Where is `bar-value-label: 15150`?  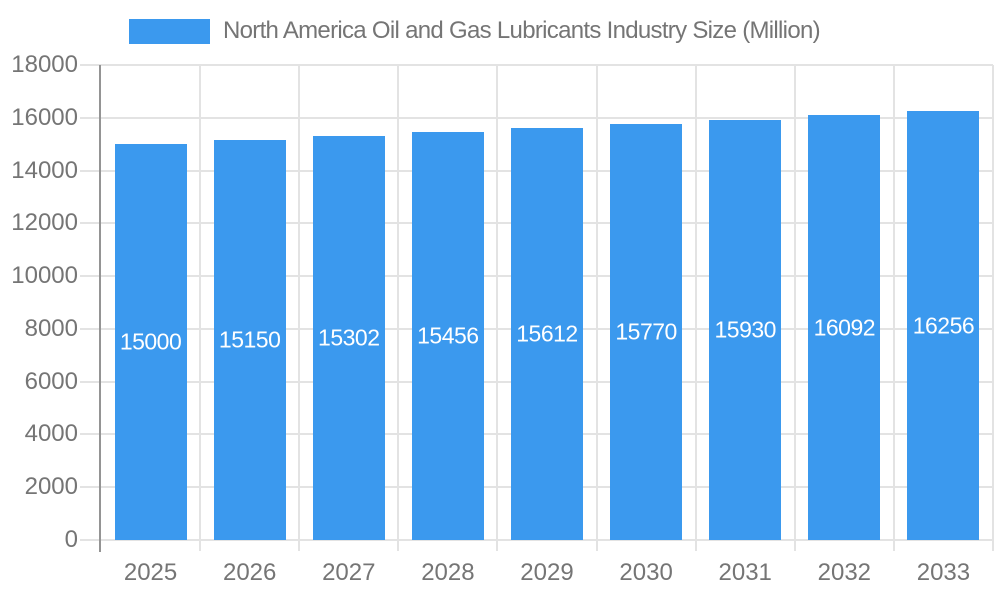 bar-value-label: 15150 is located at coordinates (249, 339).